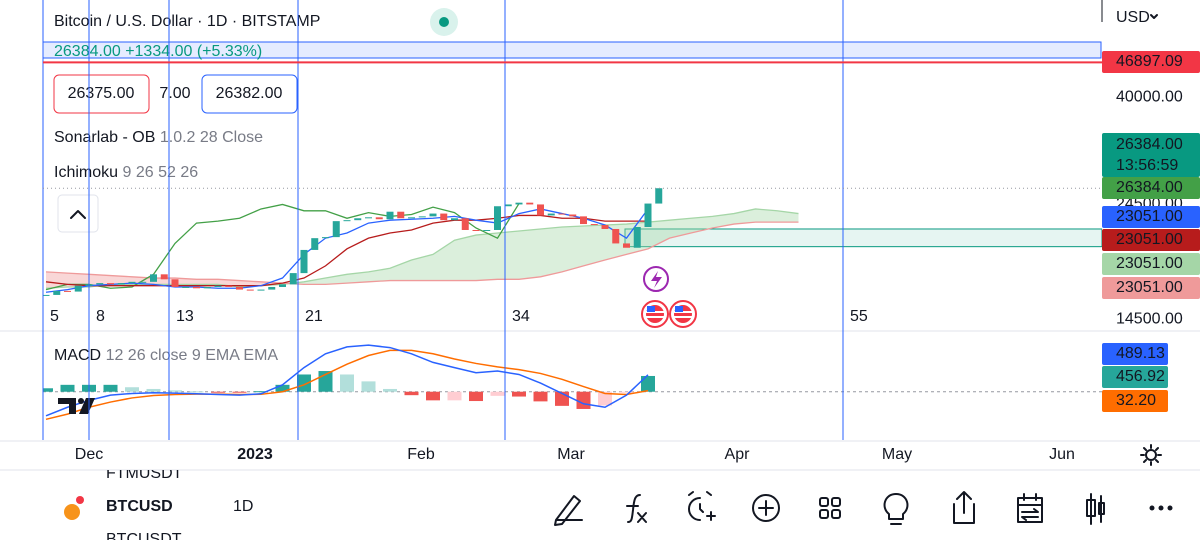 This screenshot has height=540, width=1200. Describe the element at coordinates (1170, 508) in the screenshot. I see `more-dot` at that location.